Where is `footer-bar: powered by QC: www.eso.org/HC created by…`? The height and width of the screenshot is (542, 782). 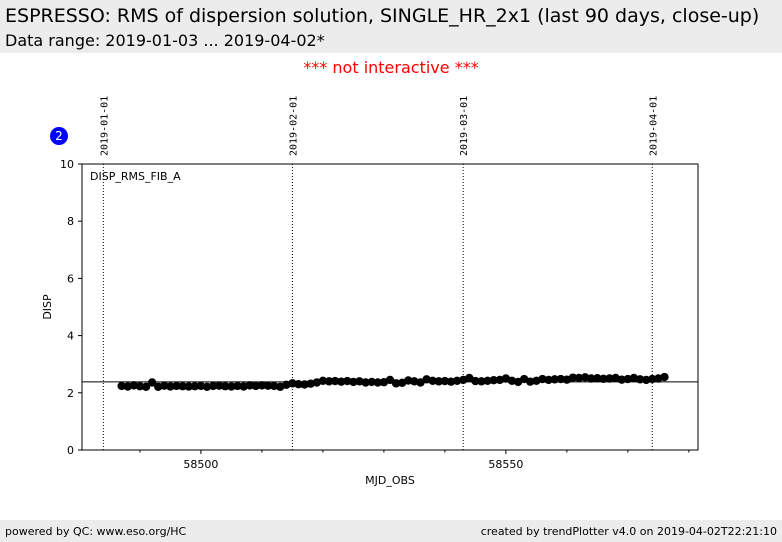 footer-bar: powered by QC: www.eso.org/HC created by… is located at coordinates (391, 531).